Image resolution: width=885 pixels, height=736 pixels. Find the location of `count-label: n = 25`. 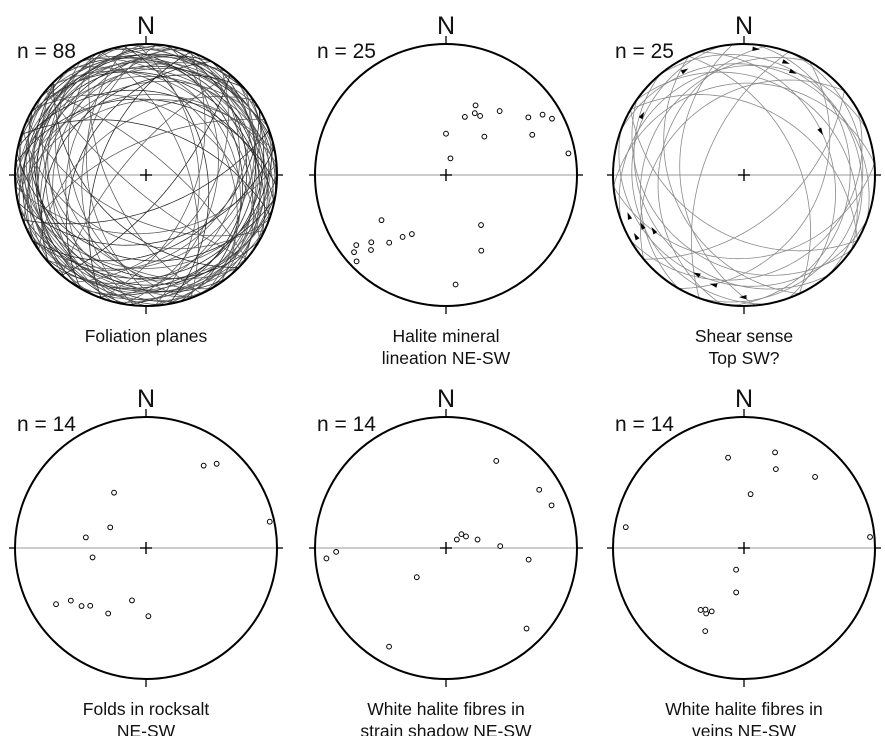

count-label: n = 25 is located at coordinates (346, 51).